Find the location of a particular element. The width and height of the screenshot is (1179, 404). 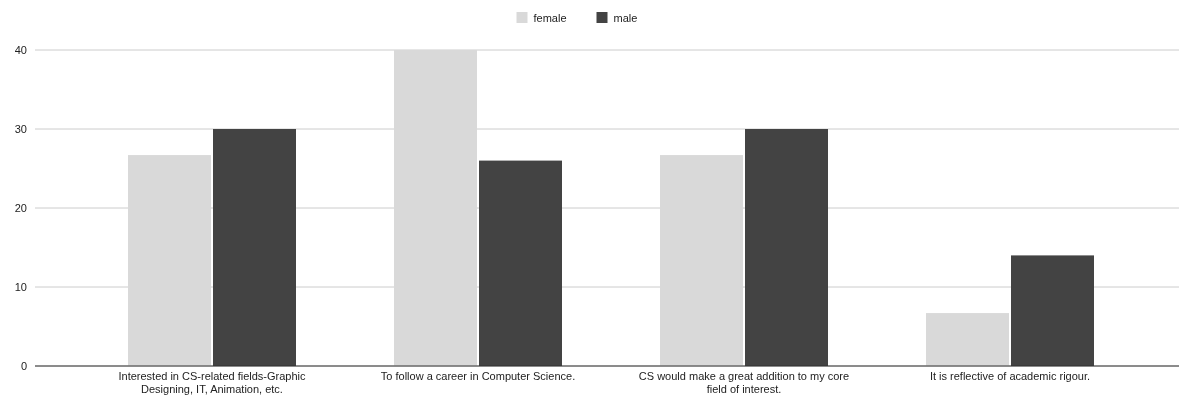

x-tick-label: To follow a career in Computer Science. is located at coordinates (478, 376).